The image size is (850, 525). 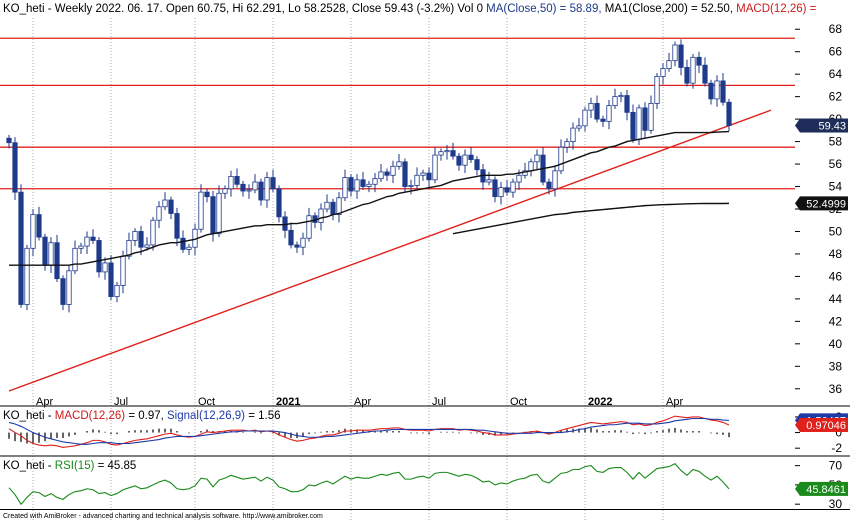 I want to click on last-close-badge: 59.43, so click(x=832, y=127).